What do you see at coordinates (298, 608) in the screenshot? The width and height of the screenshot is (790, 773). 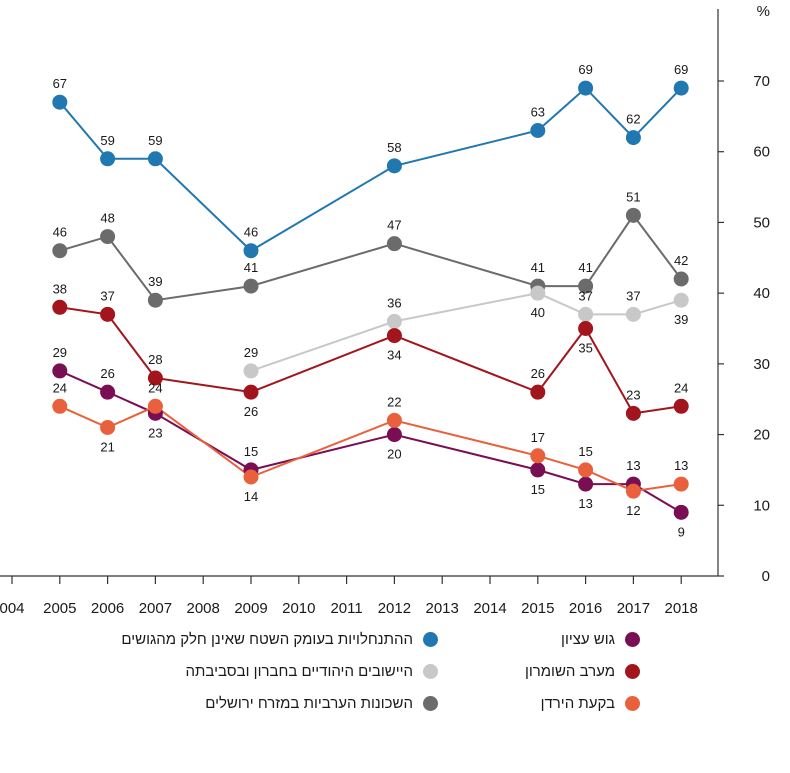 I see `x-tick-label: 2010` at bounding box center [298, 608].